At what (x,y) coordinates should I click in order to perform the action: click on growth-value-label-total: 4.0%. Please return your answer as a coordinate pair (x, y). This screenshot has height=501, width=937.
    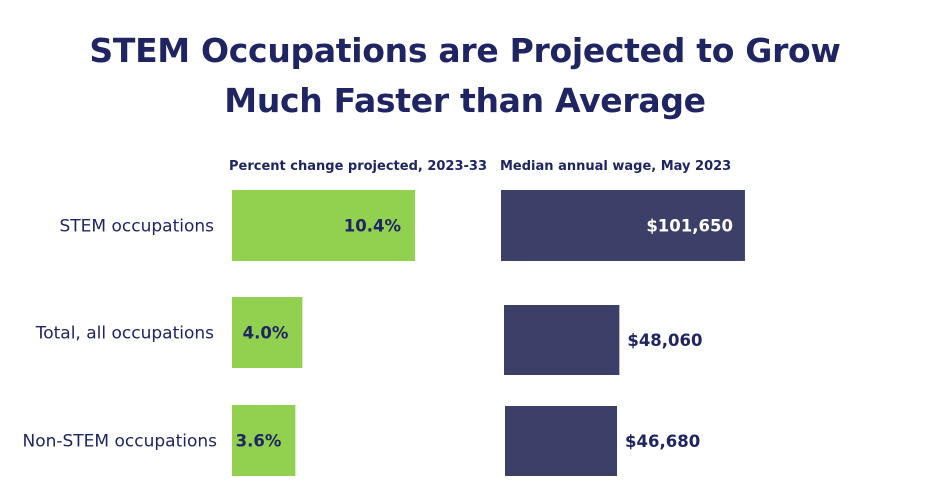
    Looking at the image, I should click on (266, 333).